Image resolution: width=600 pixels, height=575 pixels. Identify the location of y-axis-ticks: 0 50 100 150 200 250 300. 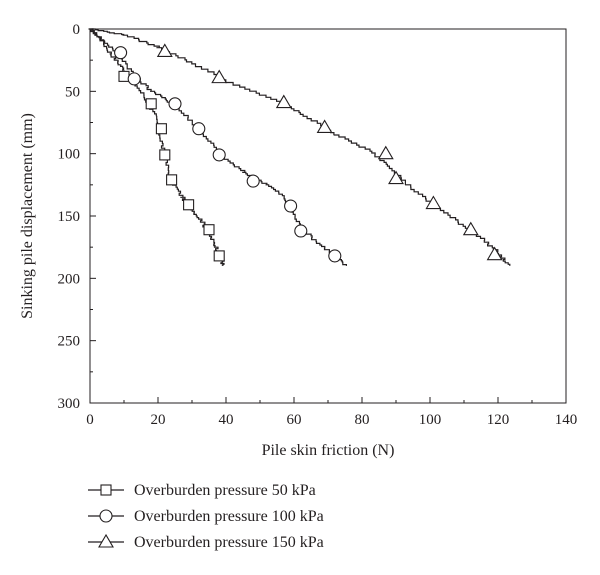
(77, 217).